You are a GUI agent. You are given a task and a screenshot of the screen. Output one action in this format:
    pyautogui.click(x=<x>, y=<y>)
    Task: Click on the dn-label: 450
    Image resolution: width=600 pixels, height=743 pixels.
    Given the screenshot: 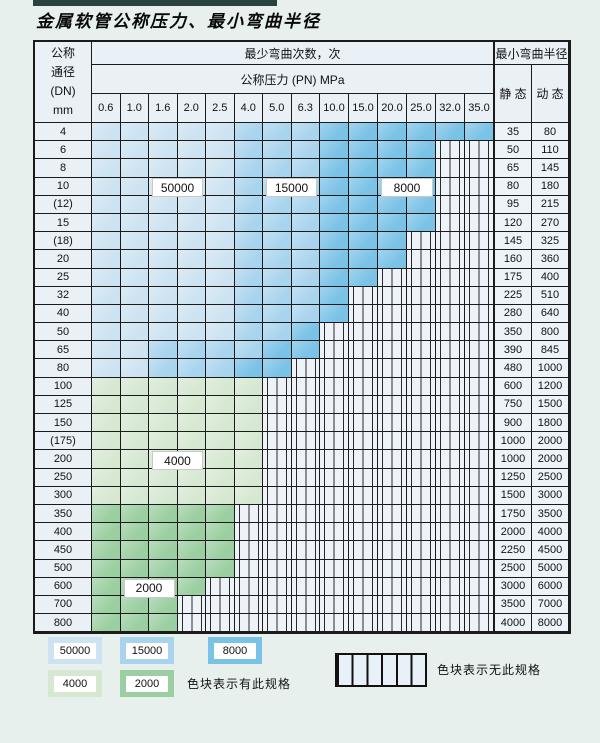 What is the action you would take?
    pyautogui.click(x=63, y=550)
    